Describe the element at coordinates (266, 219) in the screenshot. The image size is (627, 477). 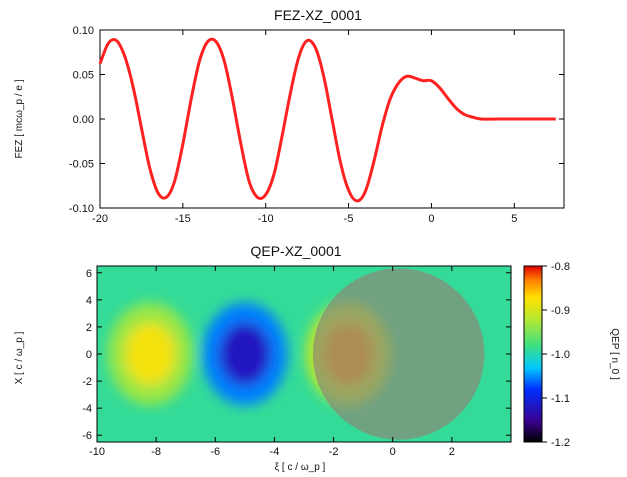
I see `top-x-tick-label: -10` at that location.